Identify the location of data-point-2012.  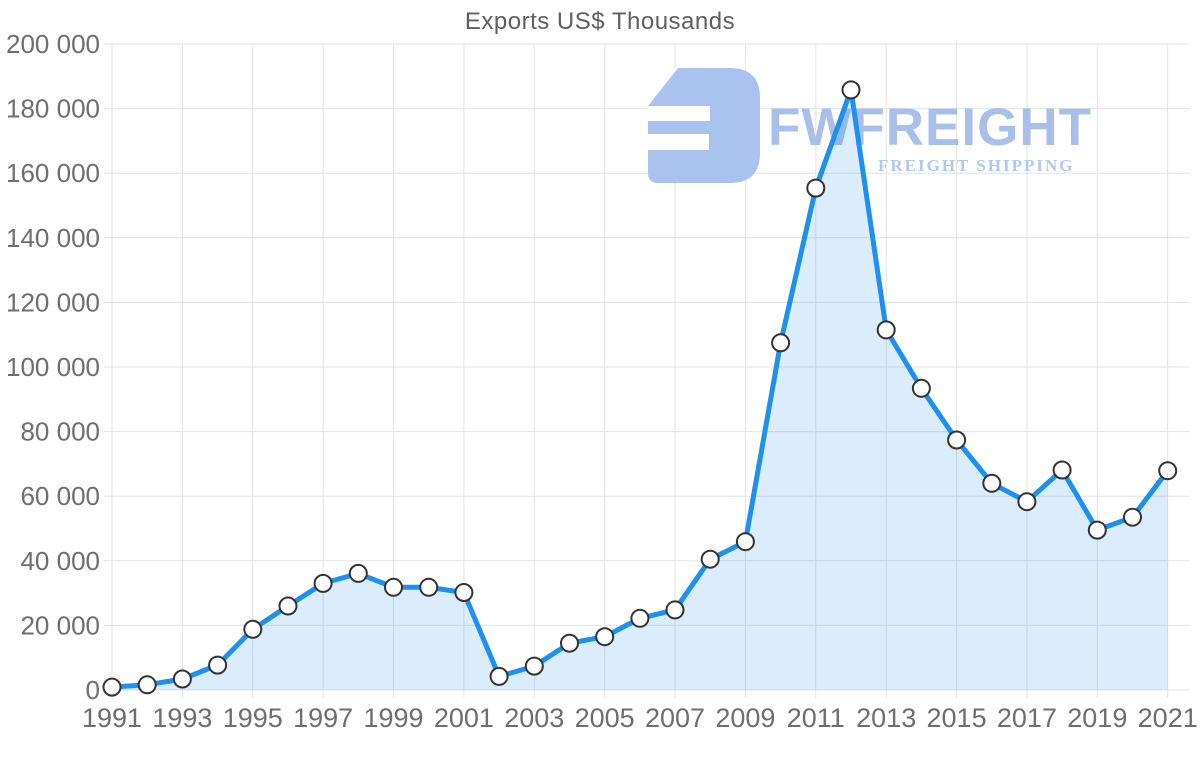
(851, 90).